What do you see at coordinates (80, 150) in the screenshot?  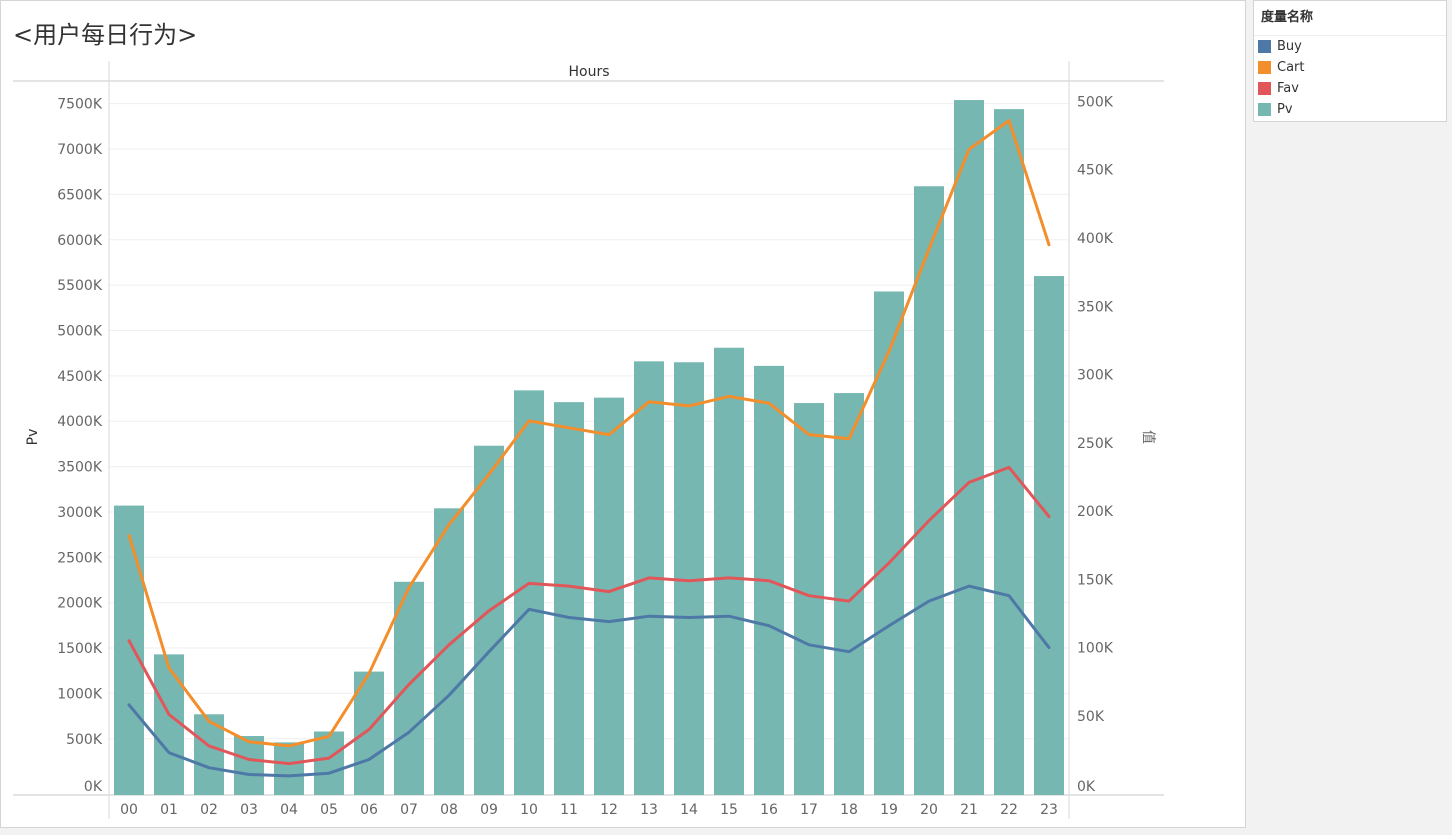 I see `y-tick-label: 7000K` at bounding box center [80, 150].